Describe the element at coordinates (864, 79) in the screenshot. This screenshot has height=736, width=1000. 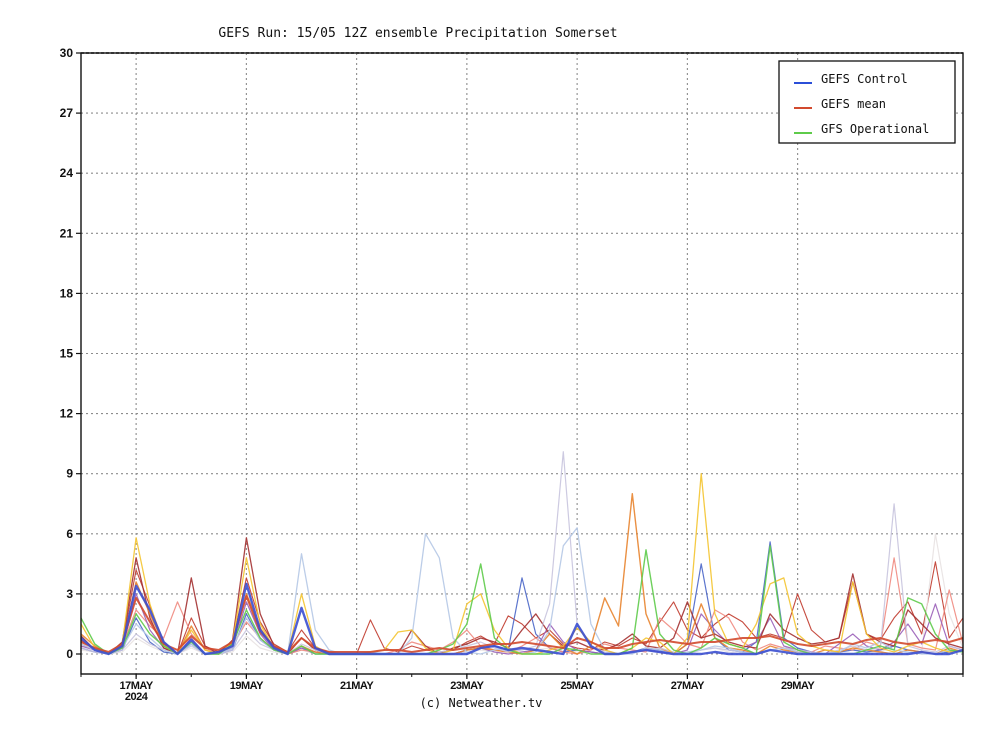
I see `legend-label: GEFS Control` at that location.